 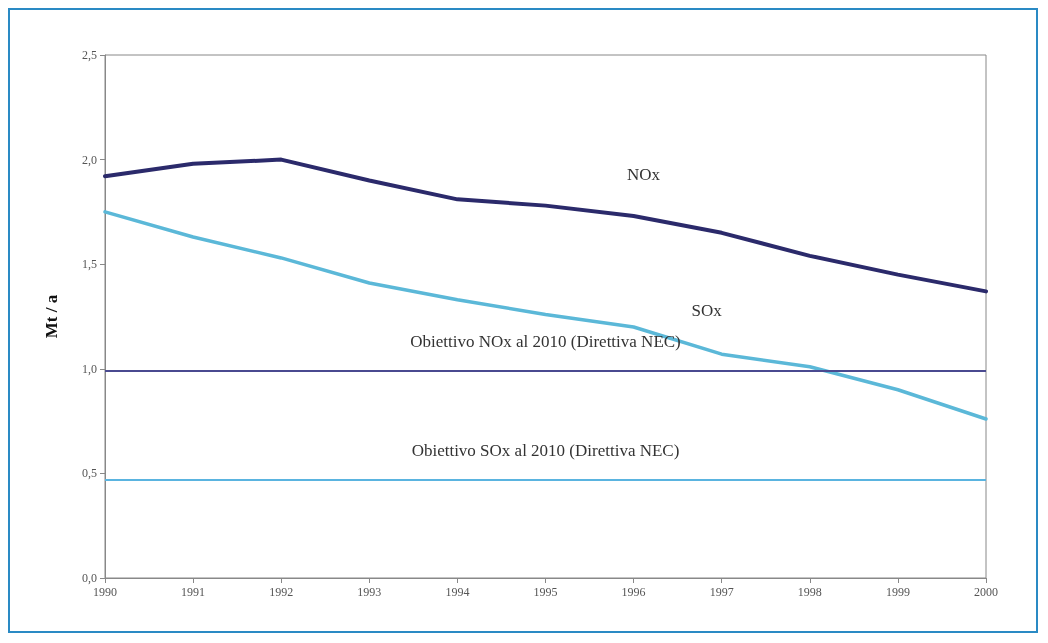 What do you see at coordinates (986, 592) in the screenshot?
I see `x-tick-label: 2000` at bounding box center [986, 592].